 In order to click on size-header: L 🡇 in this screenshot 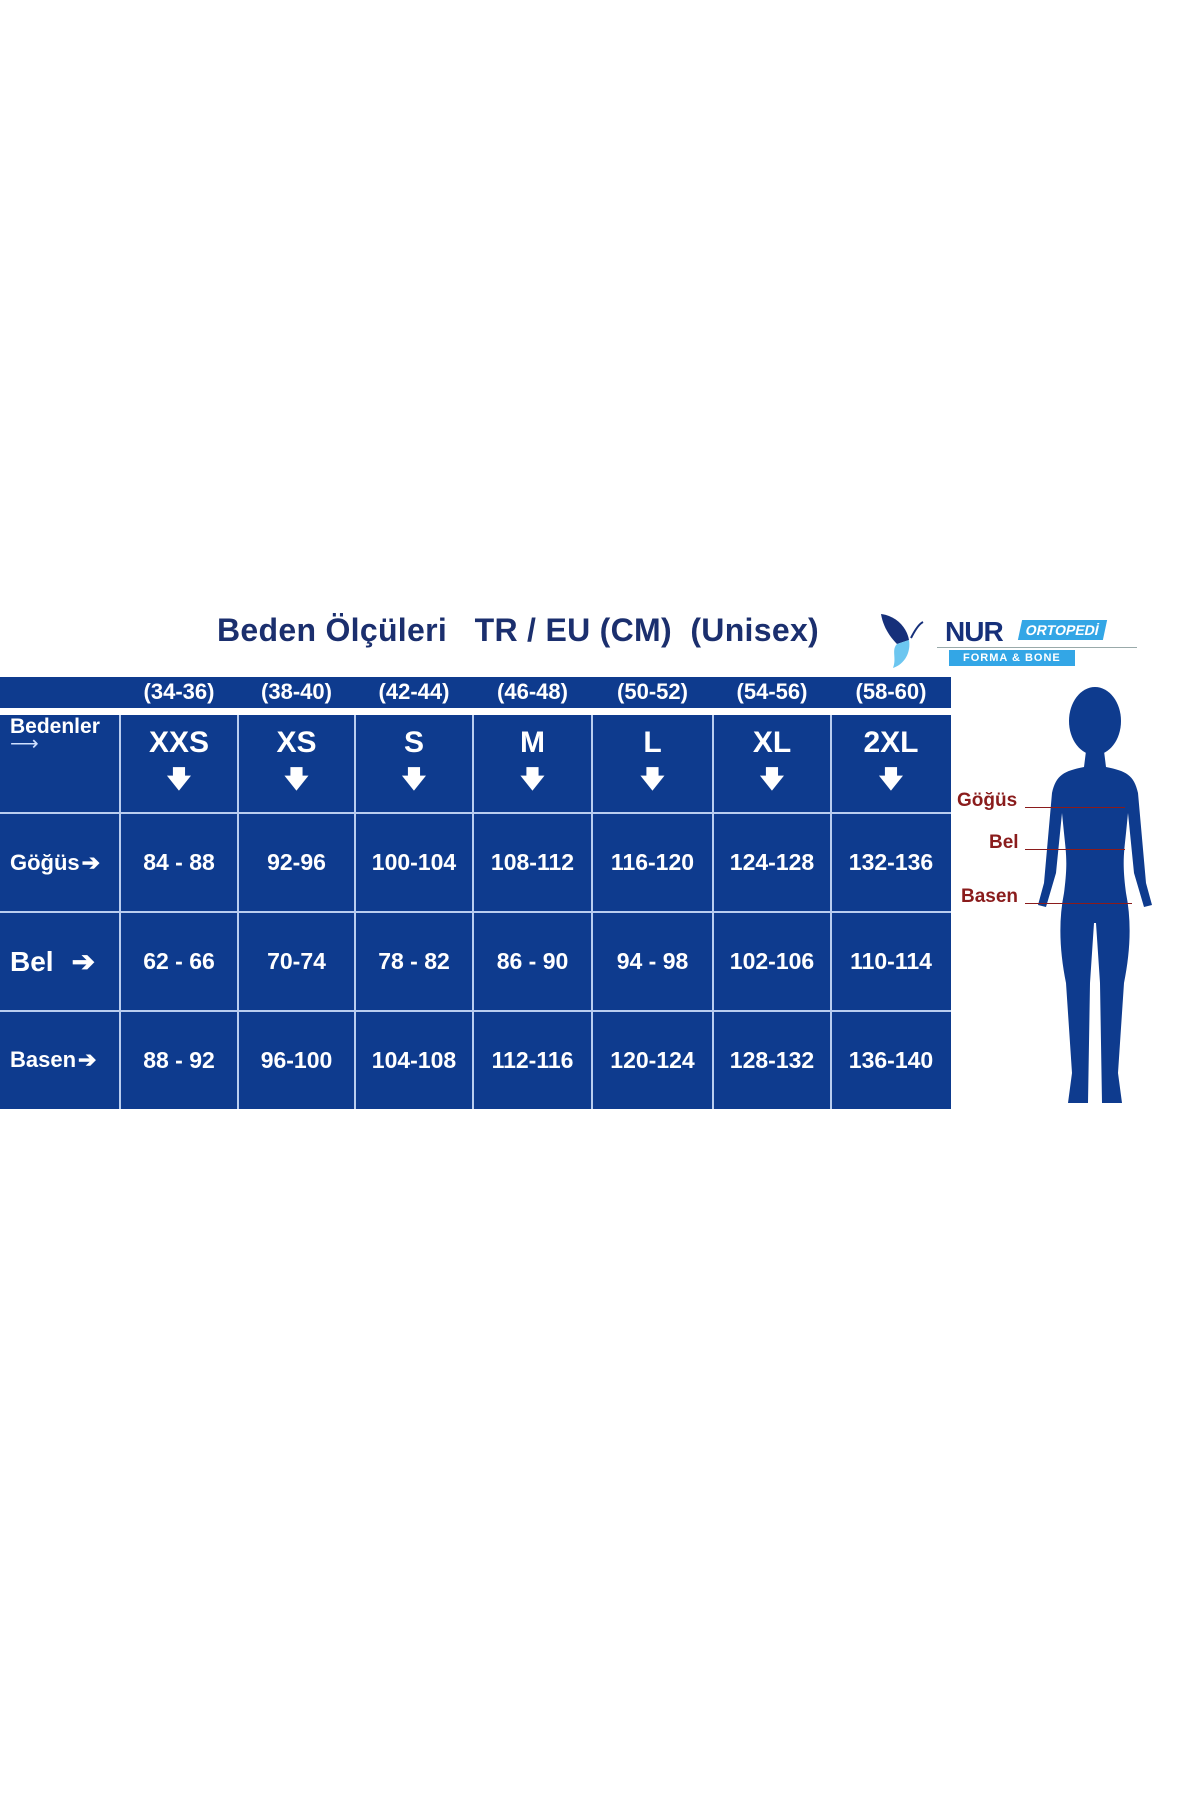, I will do `click(652, 764)`.